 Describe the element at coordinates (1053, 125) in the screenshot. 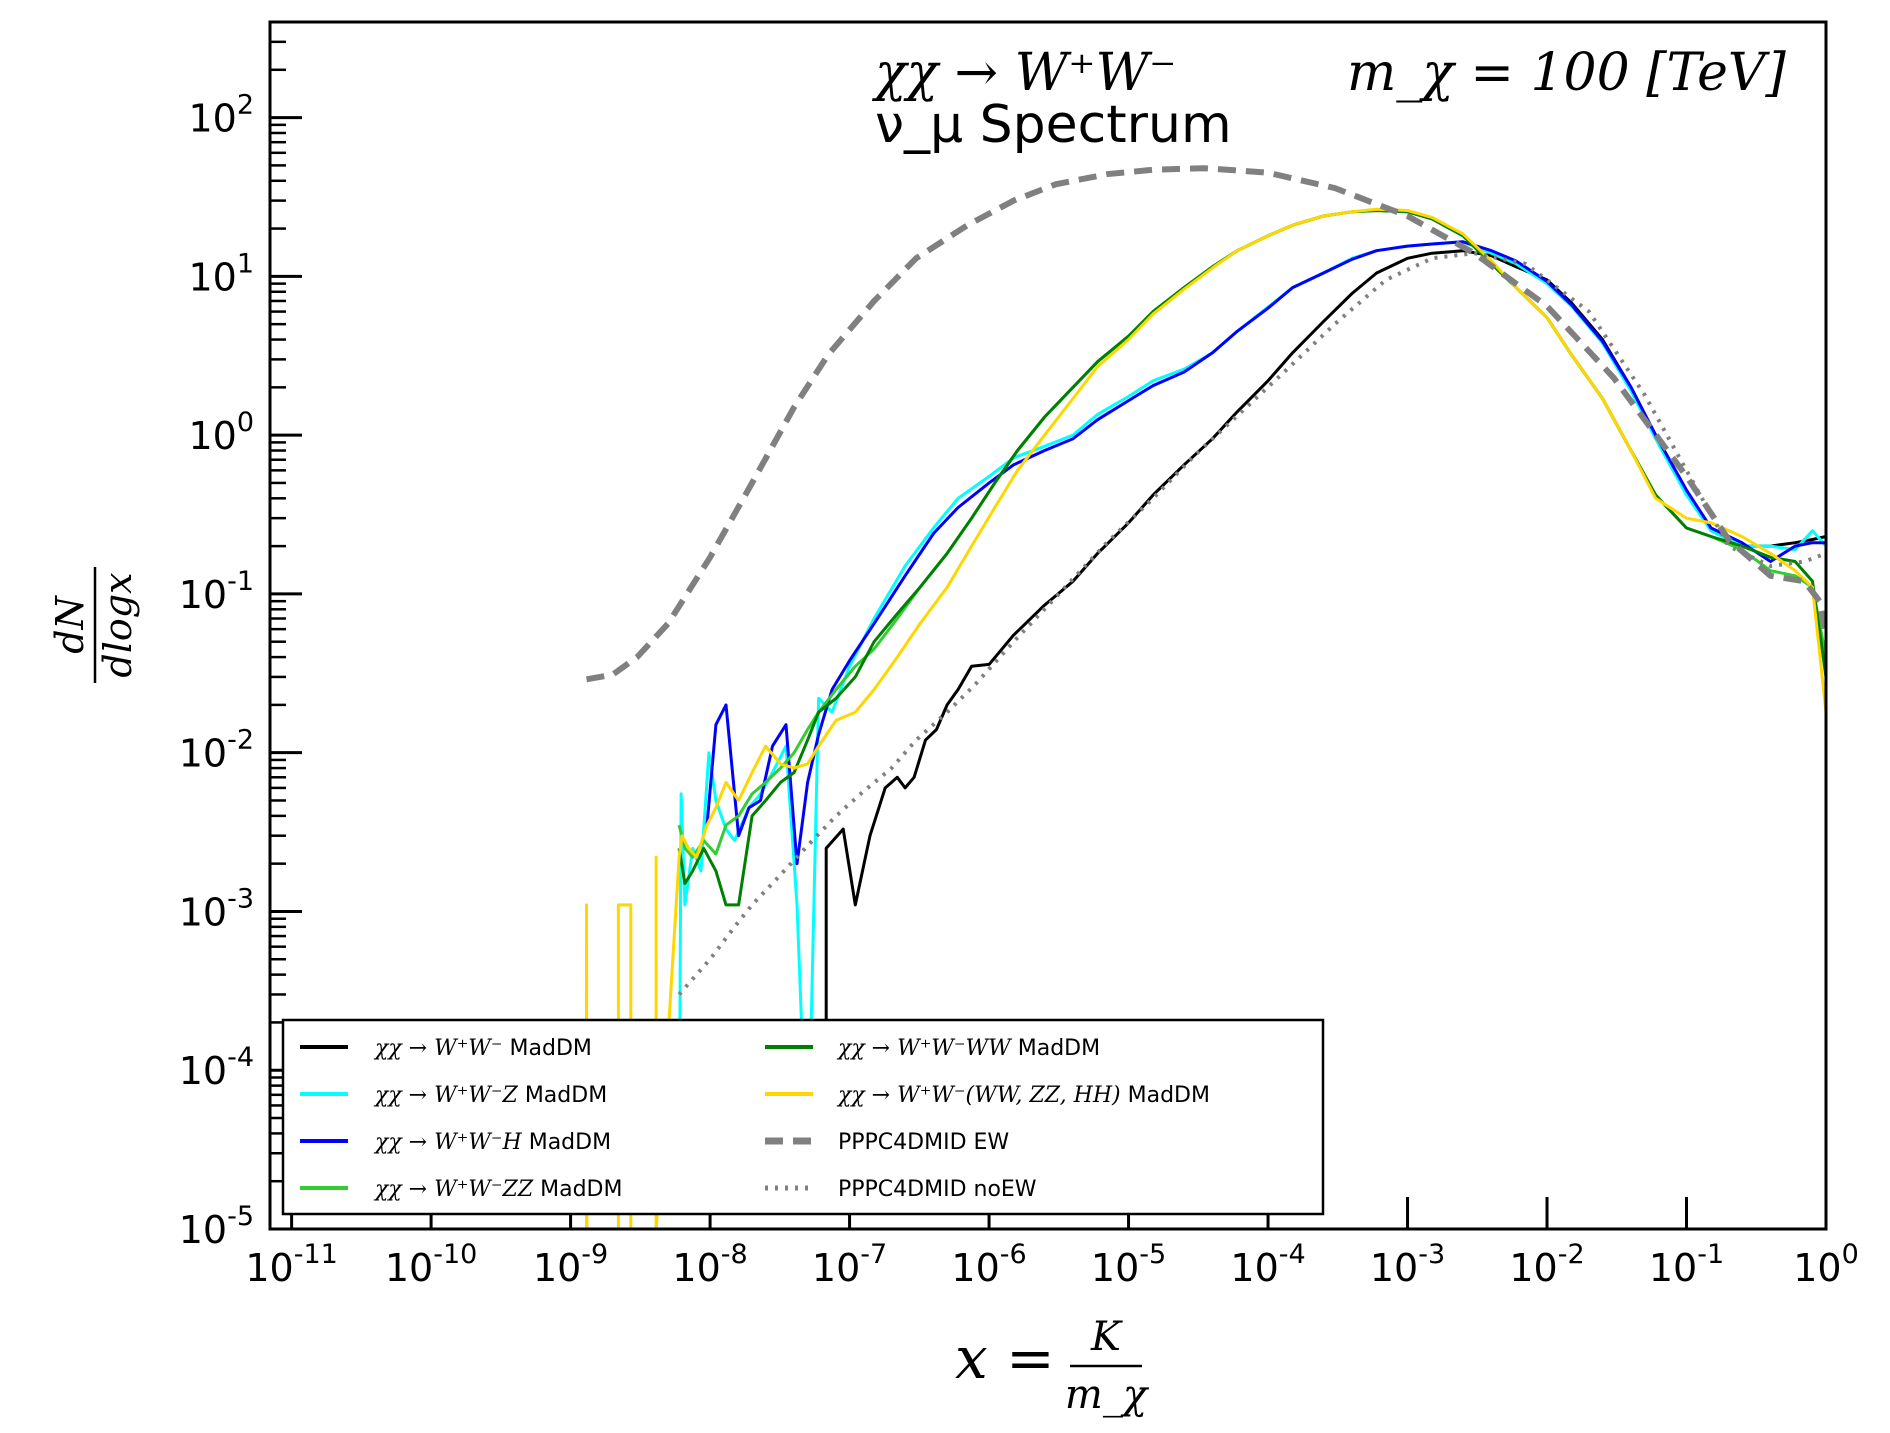

I see `title-spectrum: ν_μ Spectrum` at that location.